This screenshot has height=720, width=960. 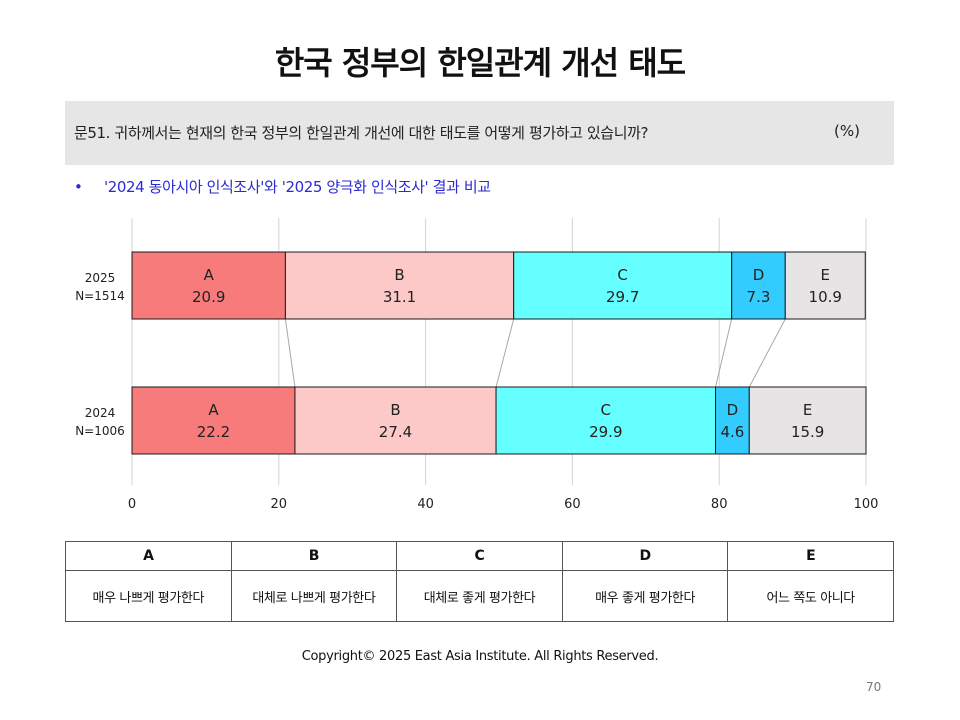 What do you see at coordinates (807, 432) in the screenshot?
I see `data-label: 15.9` at bounding box center [807, 432].